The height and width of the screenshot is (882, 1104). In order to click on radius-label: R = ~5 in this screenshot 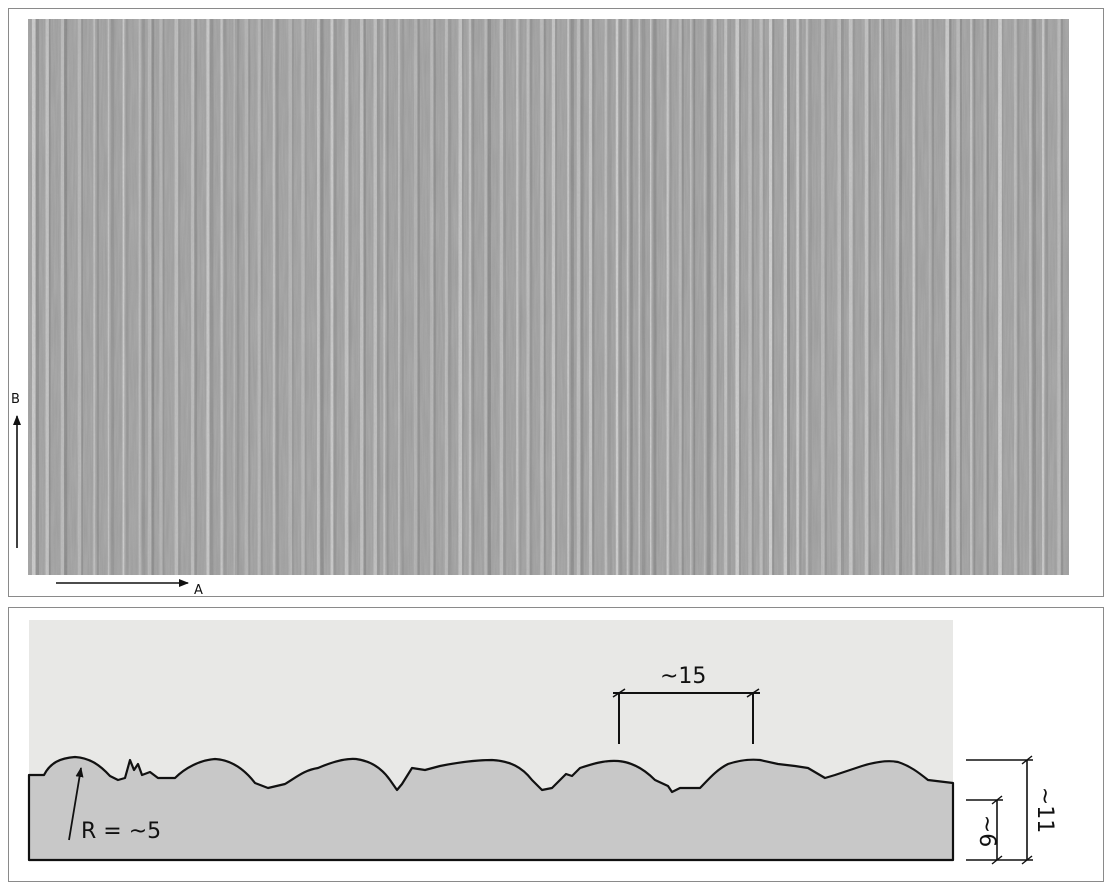, I will do `click(121, 831)`.